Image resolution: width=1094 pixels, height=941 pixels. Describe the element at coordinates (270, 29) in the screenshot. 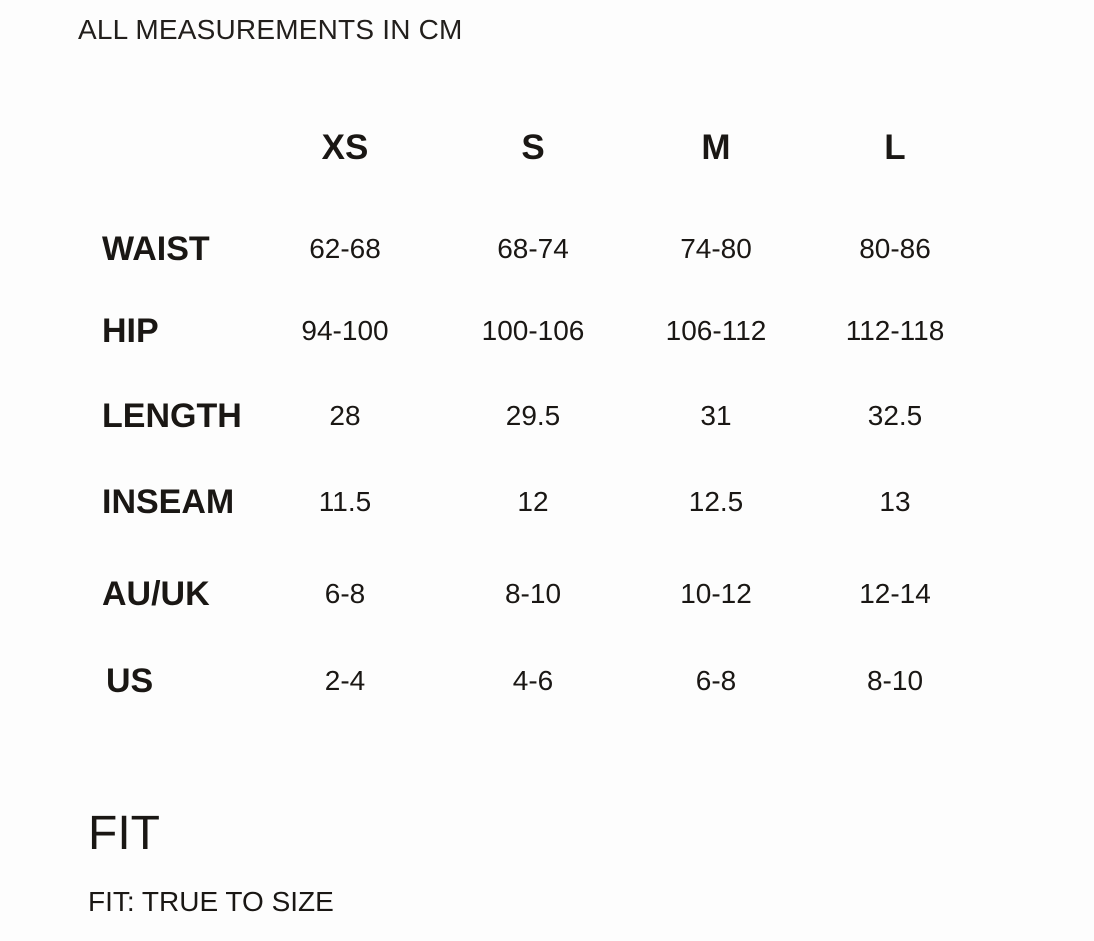

I see `measurement-unit-note: ALL MEASUREMENTS IN CM` at that location.